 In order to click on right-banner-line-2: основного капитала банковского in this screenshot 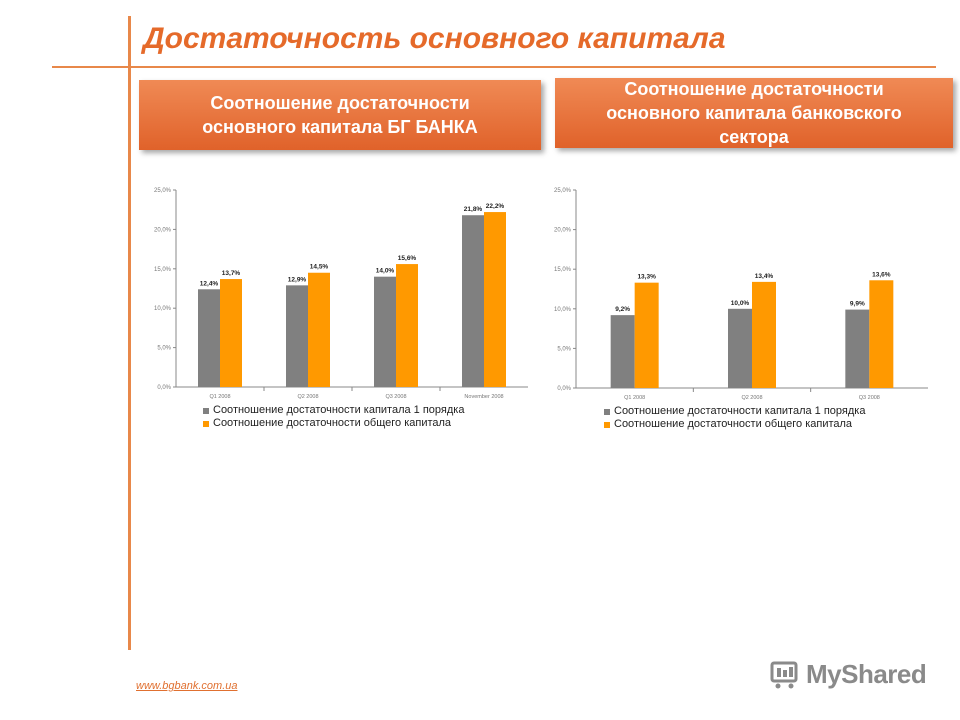, I will do `click(754, 113)`.